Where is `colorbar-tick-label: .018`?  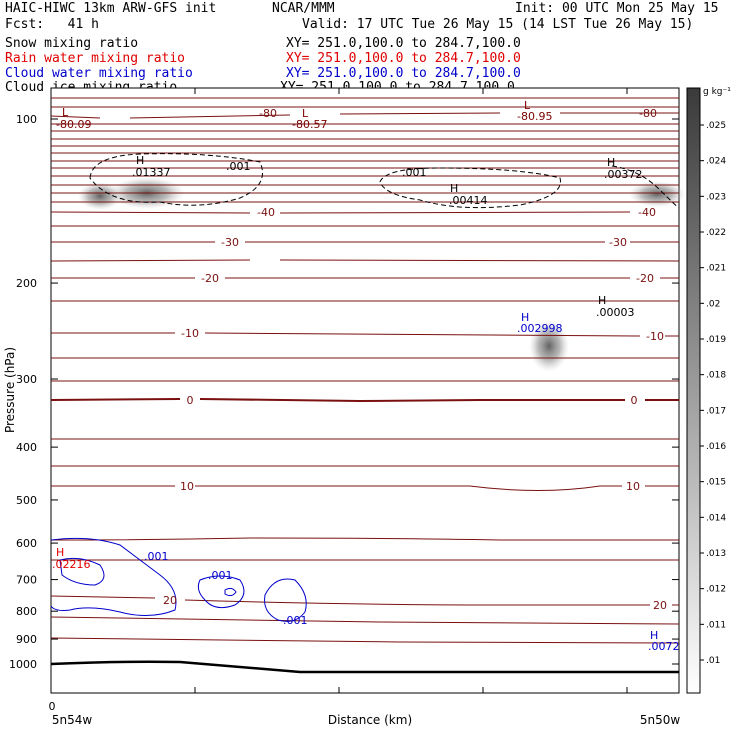
colorbar-tick-label: .018 is located at coordinates (716, 376).